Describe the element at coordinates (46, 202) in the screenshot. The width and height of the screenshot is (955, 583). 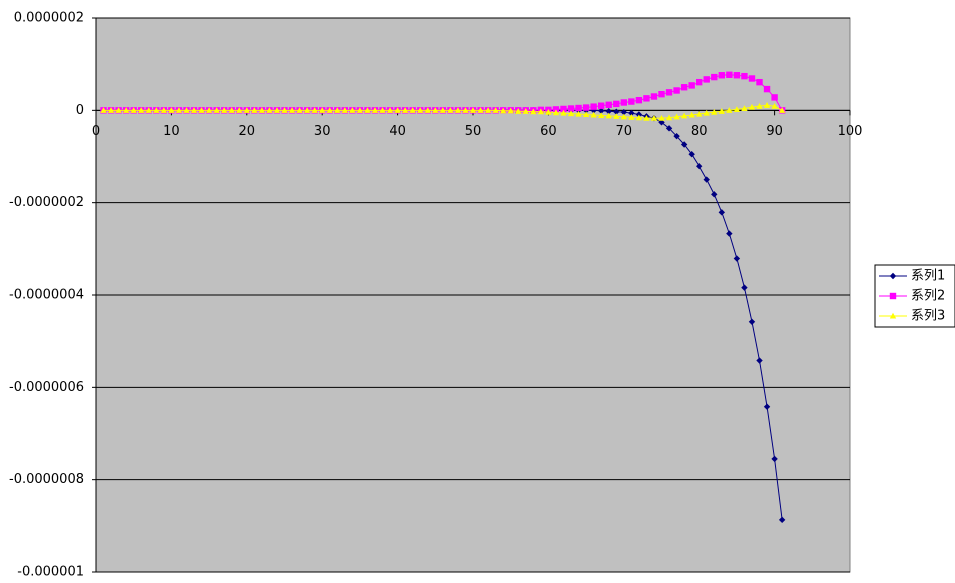
I see `y-tick-label: -0.0000002` at that location.